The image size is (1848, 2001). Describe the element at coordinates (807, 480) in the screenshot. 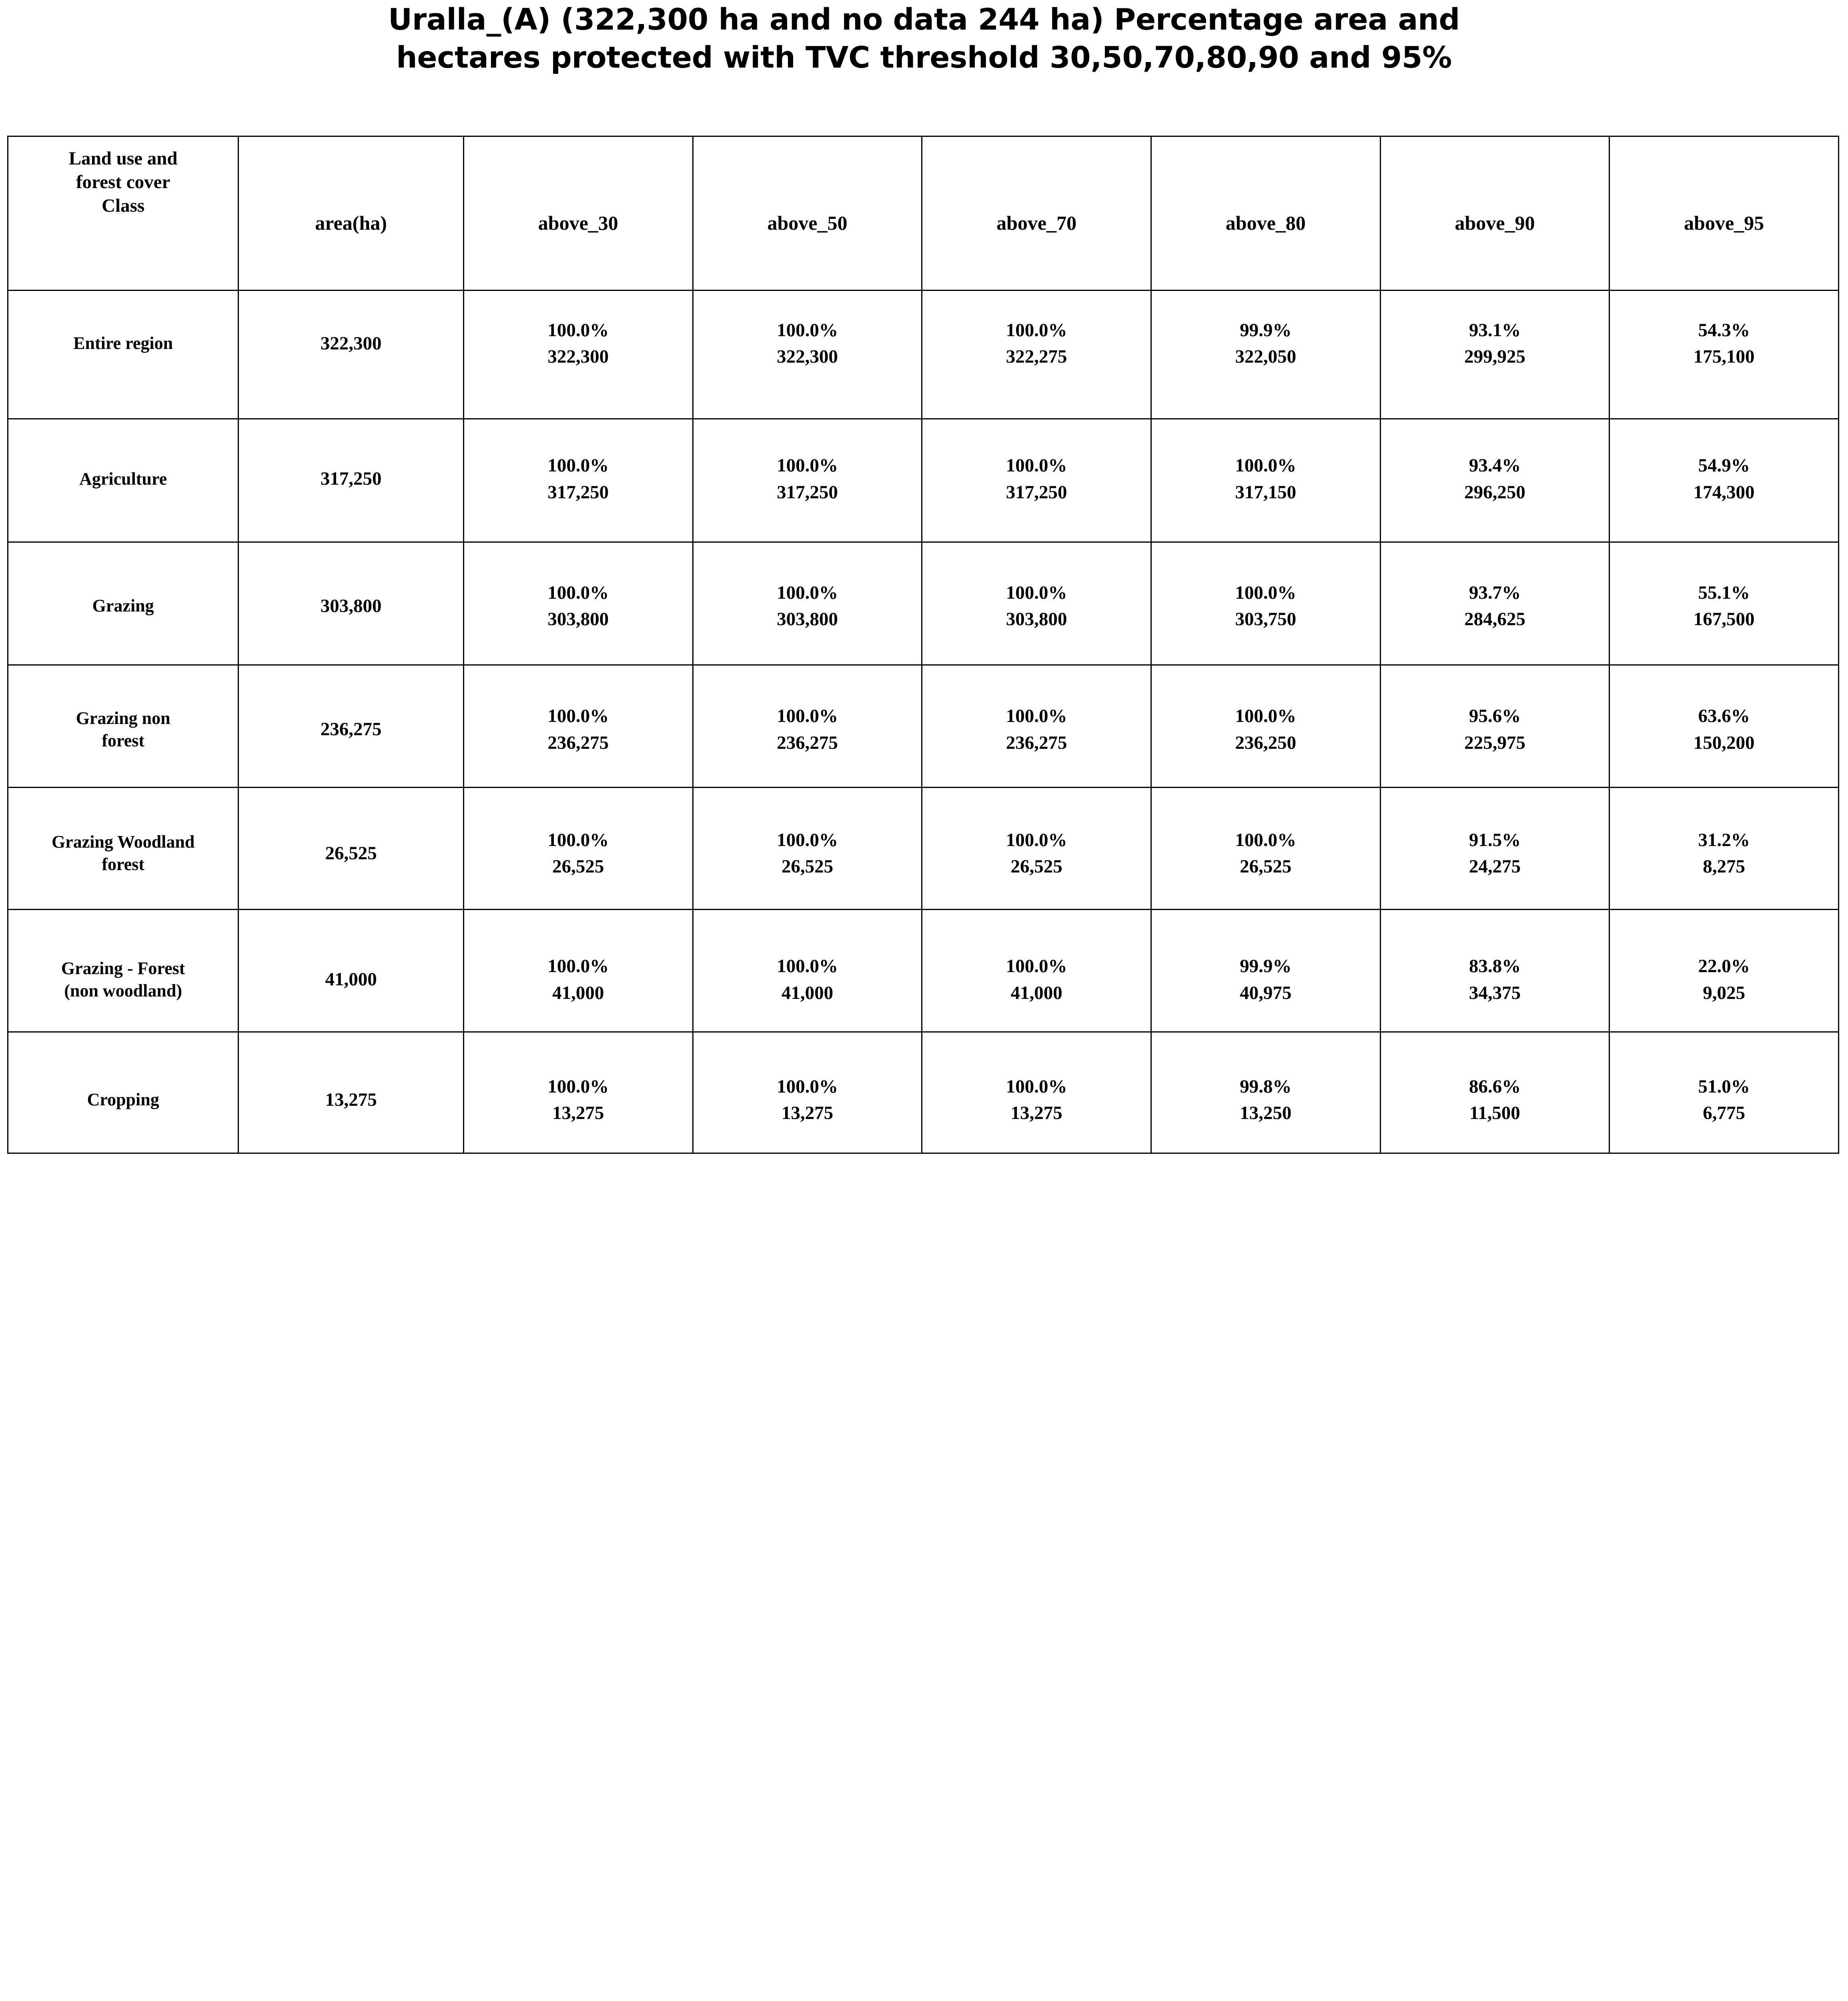

I see `row-threshold-cell-above-50: 100.0% 317,250` at that location.